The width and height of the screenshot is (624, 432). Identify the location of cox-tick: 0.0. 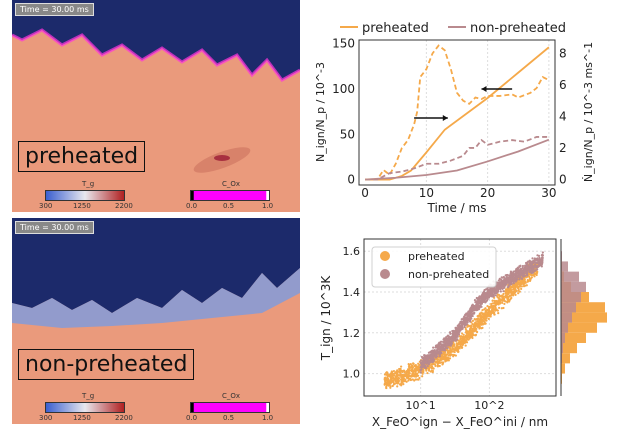
(192, 418).